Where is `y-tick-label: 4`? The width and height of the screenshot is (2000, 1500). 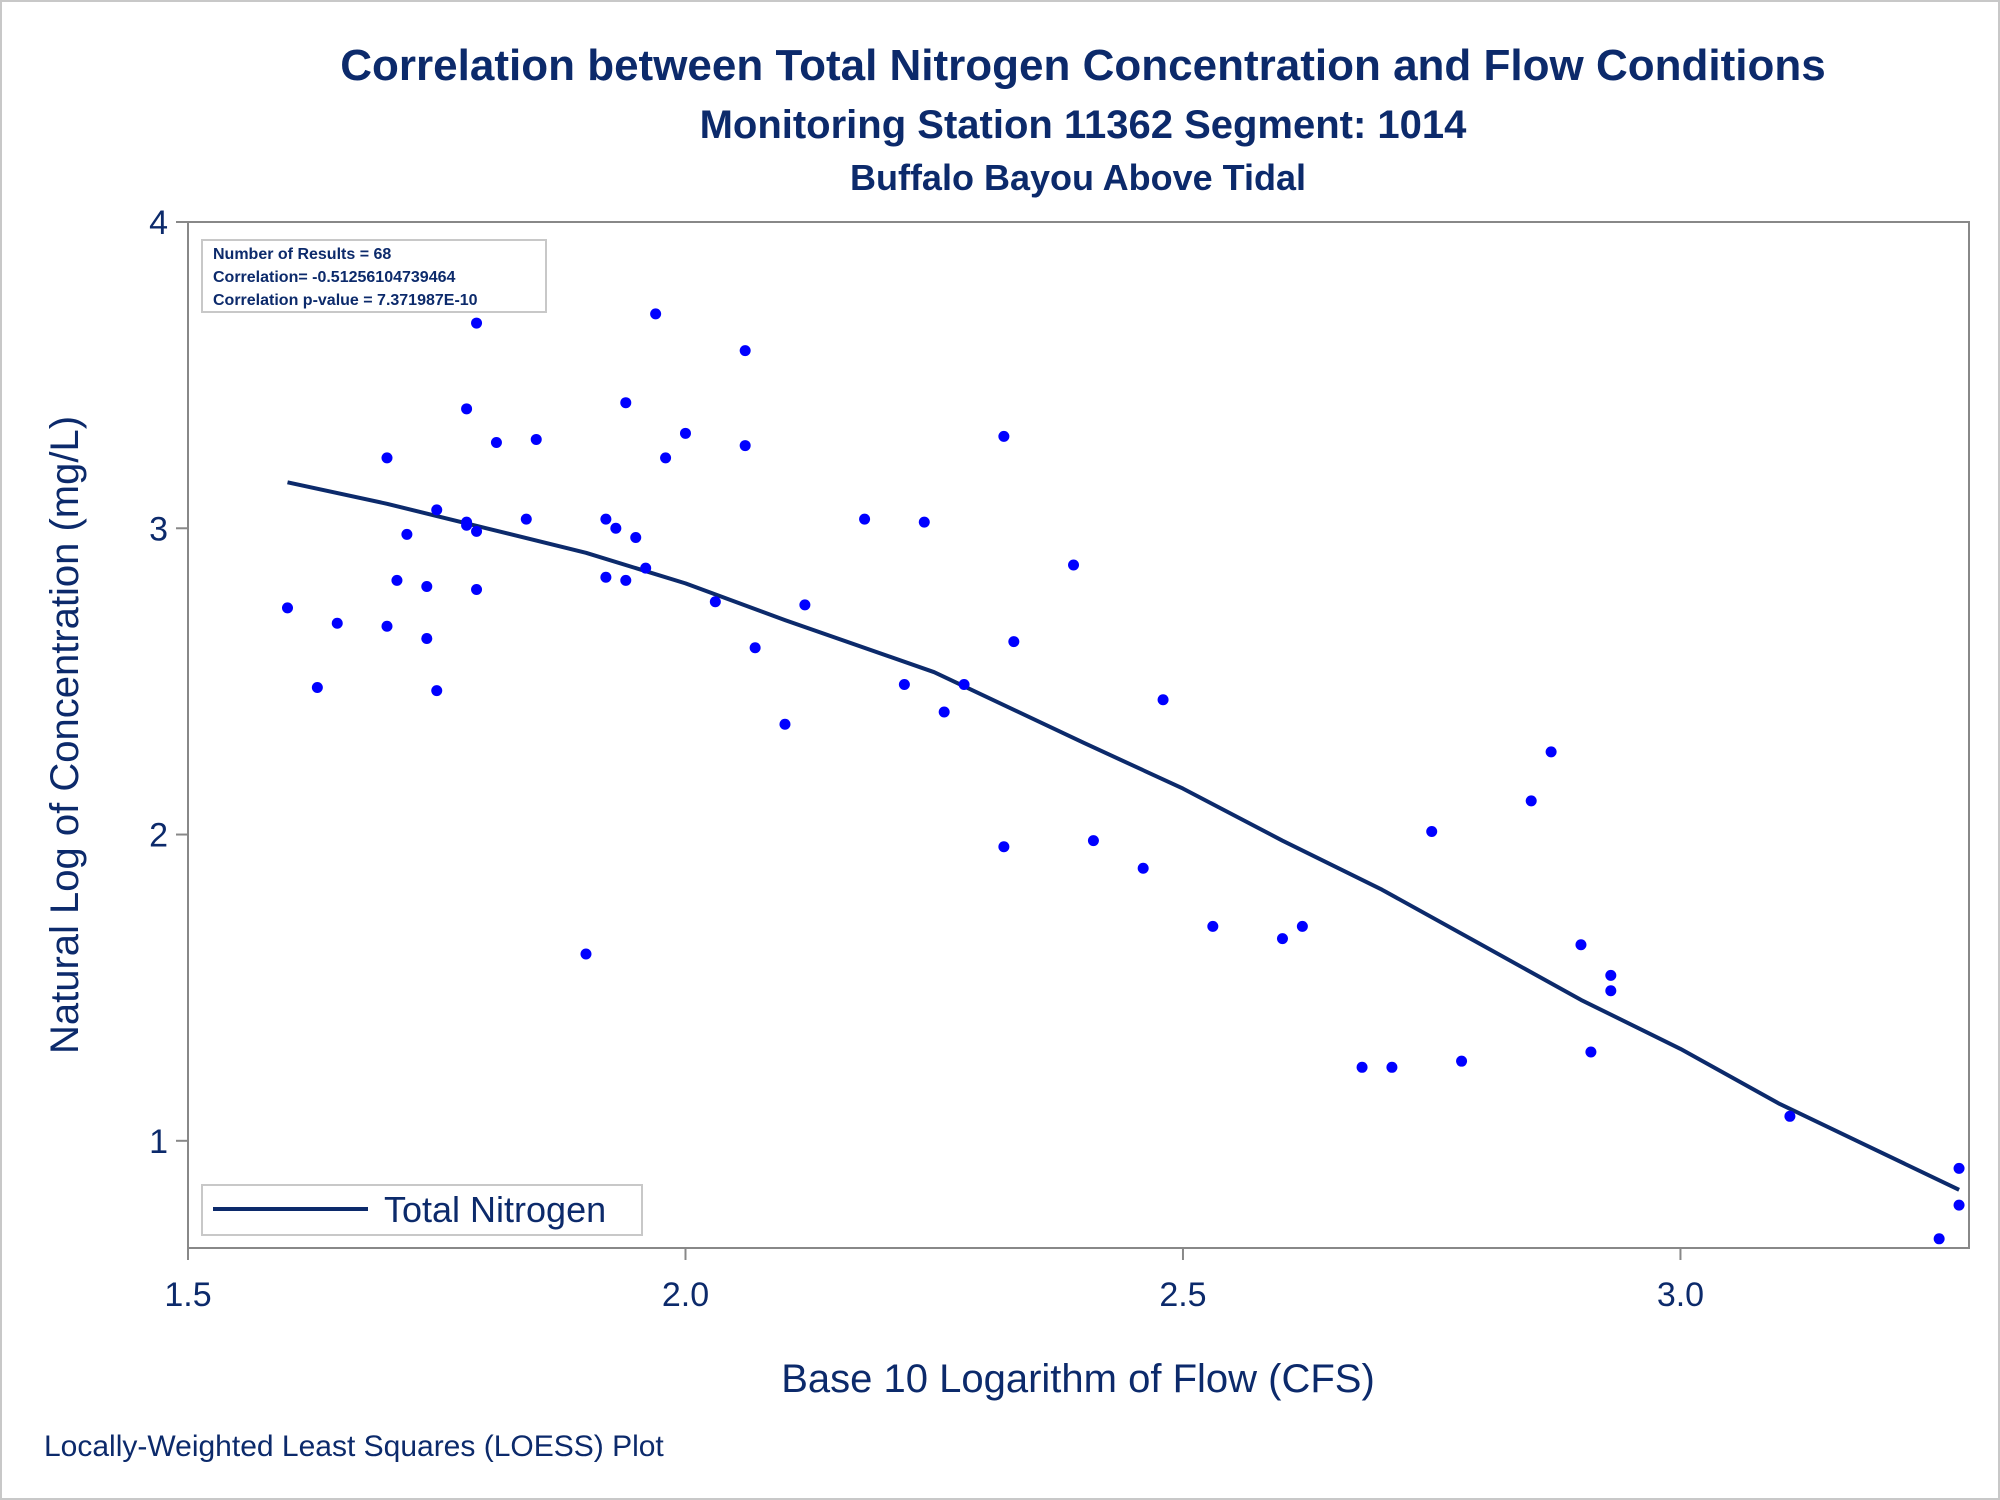 y-tick-label: 4 is located at coordinates (158, 223).